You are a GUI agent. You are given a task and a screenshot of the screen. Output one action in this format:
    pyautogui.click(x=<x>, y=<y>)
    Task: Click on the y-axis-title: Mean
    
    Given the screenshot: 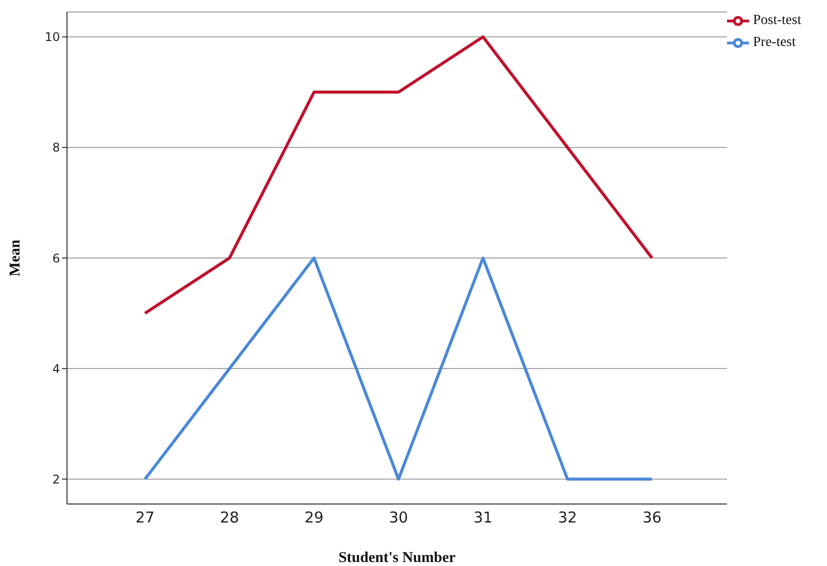 What is the action you would take?
    pyautogui.click(x=15, y=257)
    